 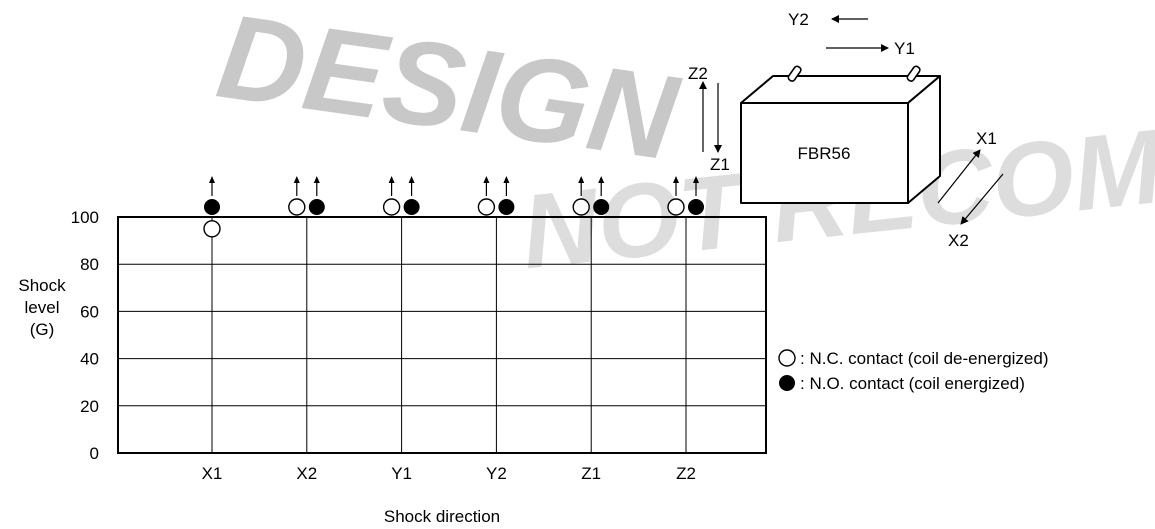 What do you see at coordinates (958, 240) in the screenshot?
I see `axis-label-x2: X2` at bounding box center [958, 240].